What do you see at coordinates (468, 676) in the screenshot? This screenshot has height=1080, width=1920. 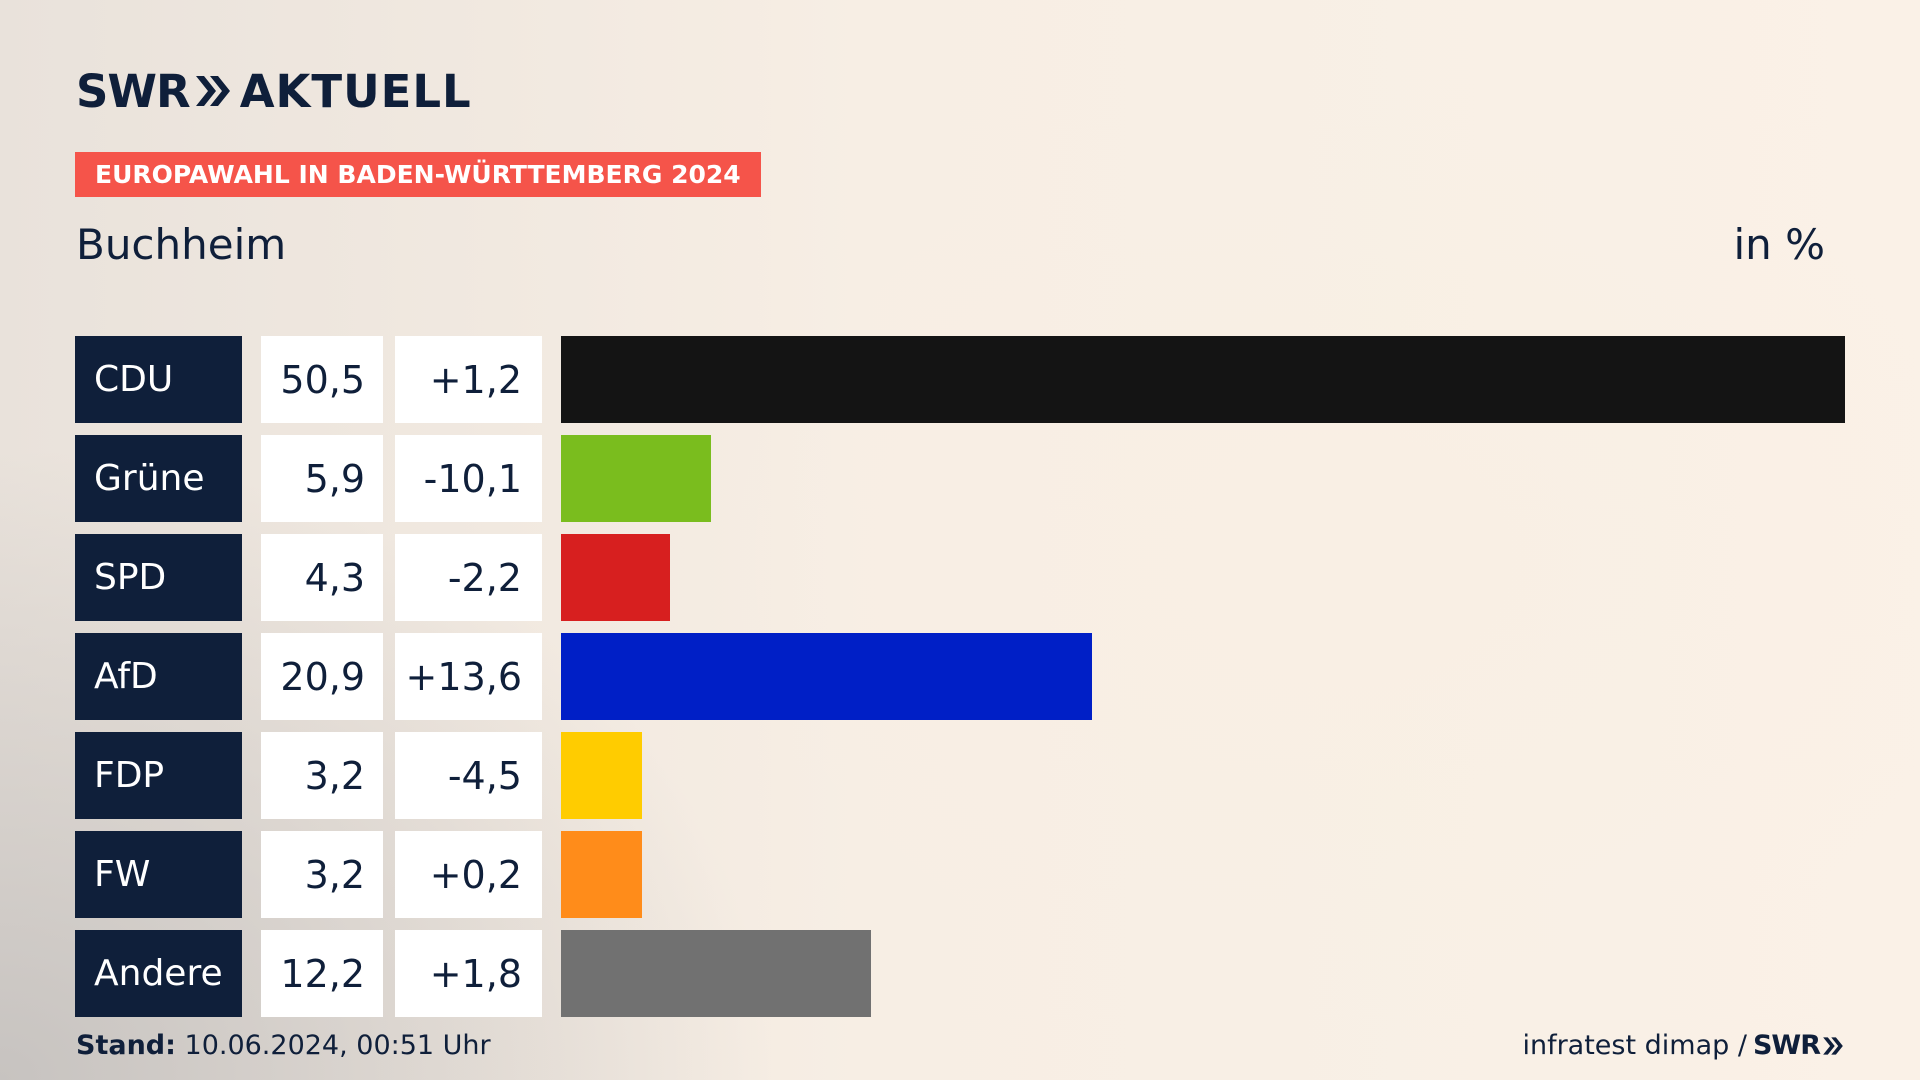 I see `vote-share-change: +13,6` at bounding box center [468, 676].